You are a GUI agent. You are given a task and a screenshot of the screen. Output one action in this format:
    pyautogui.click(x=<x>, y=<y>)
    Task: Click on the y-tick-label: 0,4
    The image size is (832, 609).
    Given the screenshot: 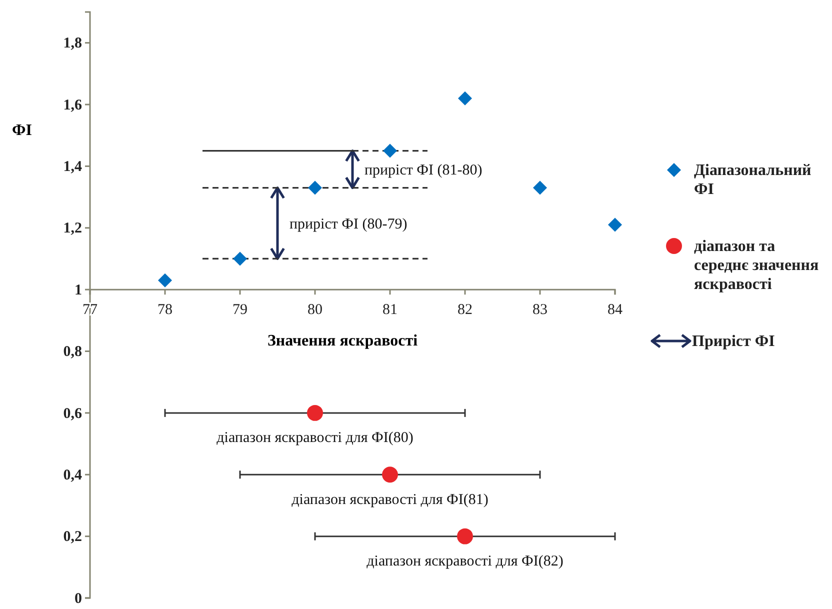 What is the action you would take?
    pyautogui.click(x=72, y=475)
    